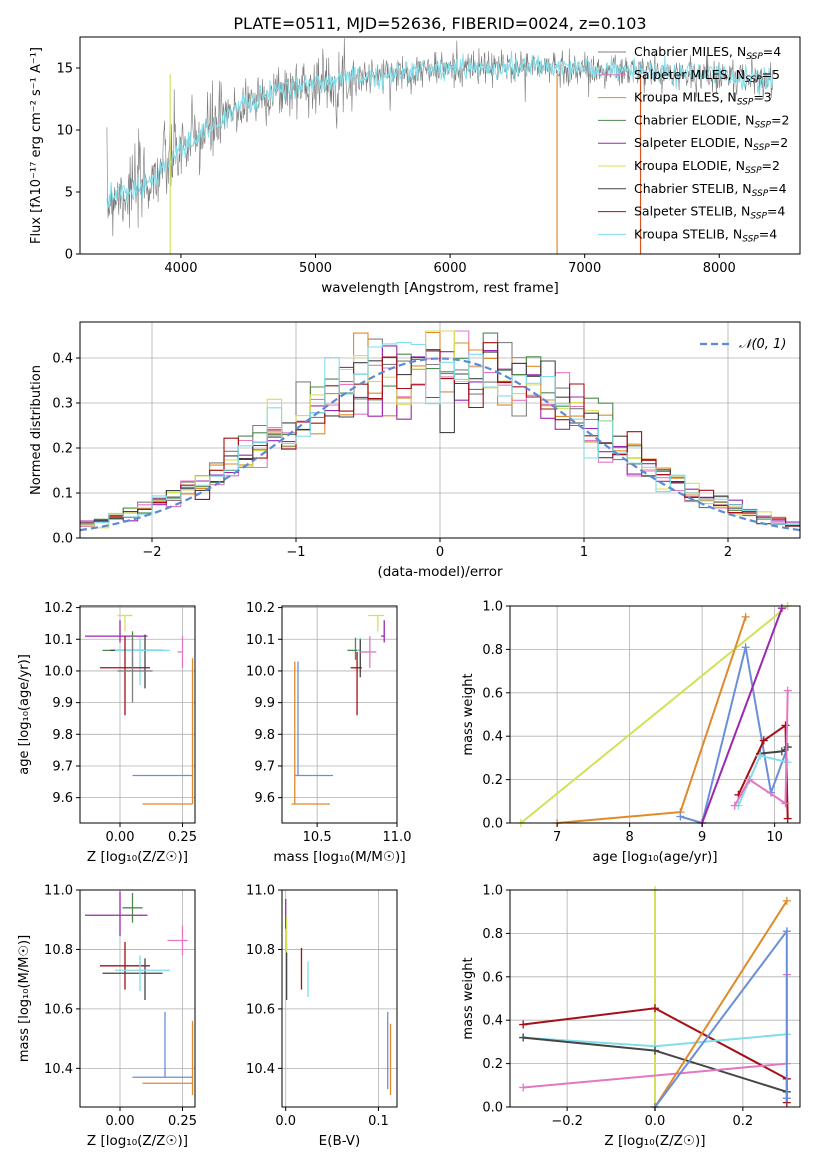  Describe the element at coordinates (378, 1121) in the screenshot. I see `x-tick-label: 0.1` at that location.